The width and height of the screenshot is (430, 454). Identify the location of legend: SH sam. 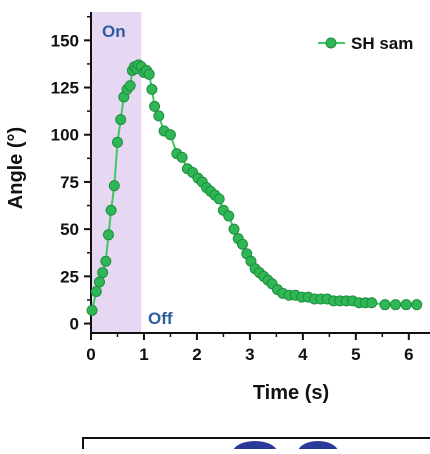
(365, 43).